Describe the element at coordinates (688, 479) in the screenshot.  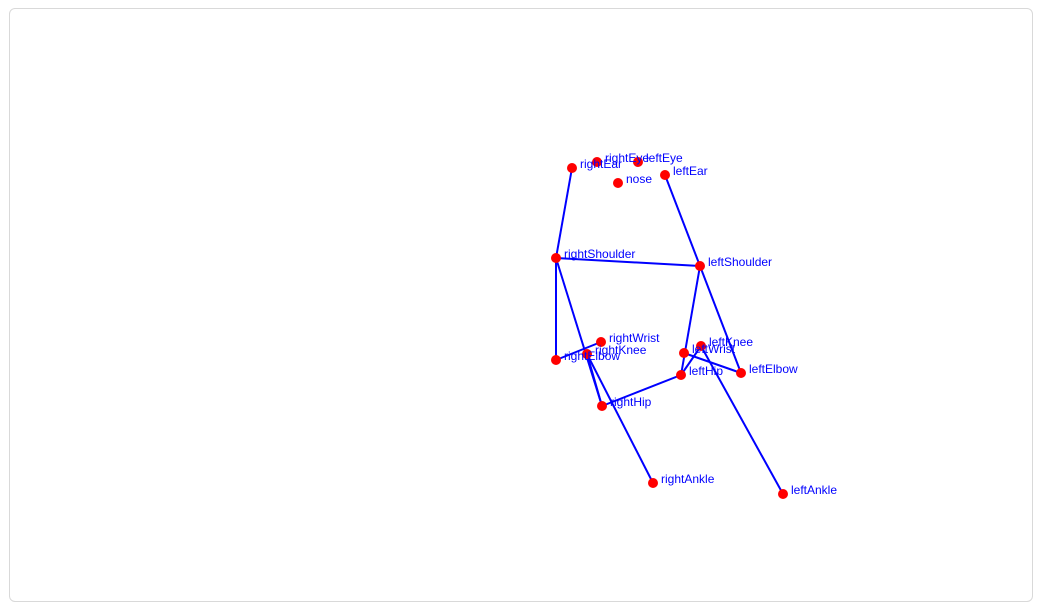
I see `keypoint-label-rightAnkle: rightAnkle` at that location.